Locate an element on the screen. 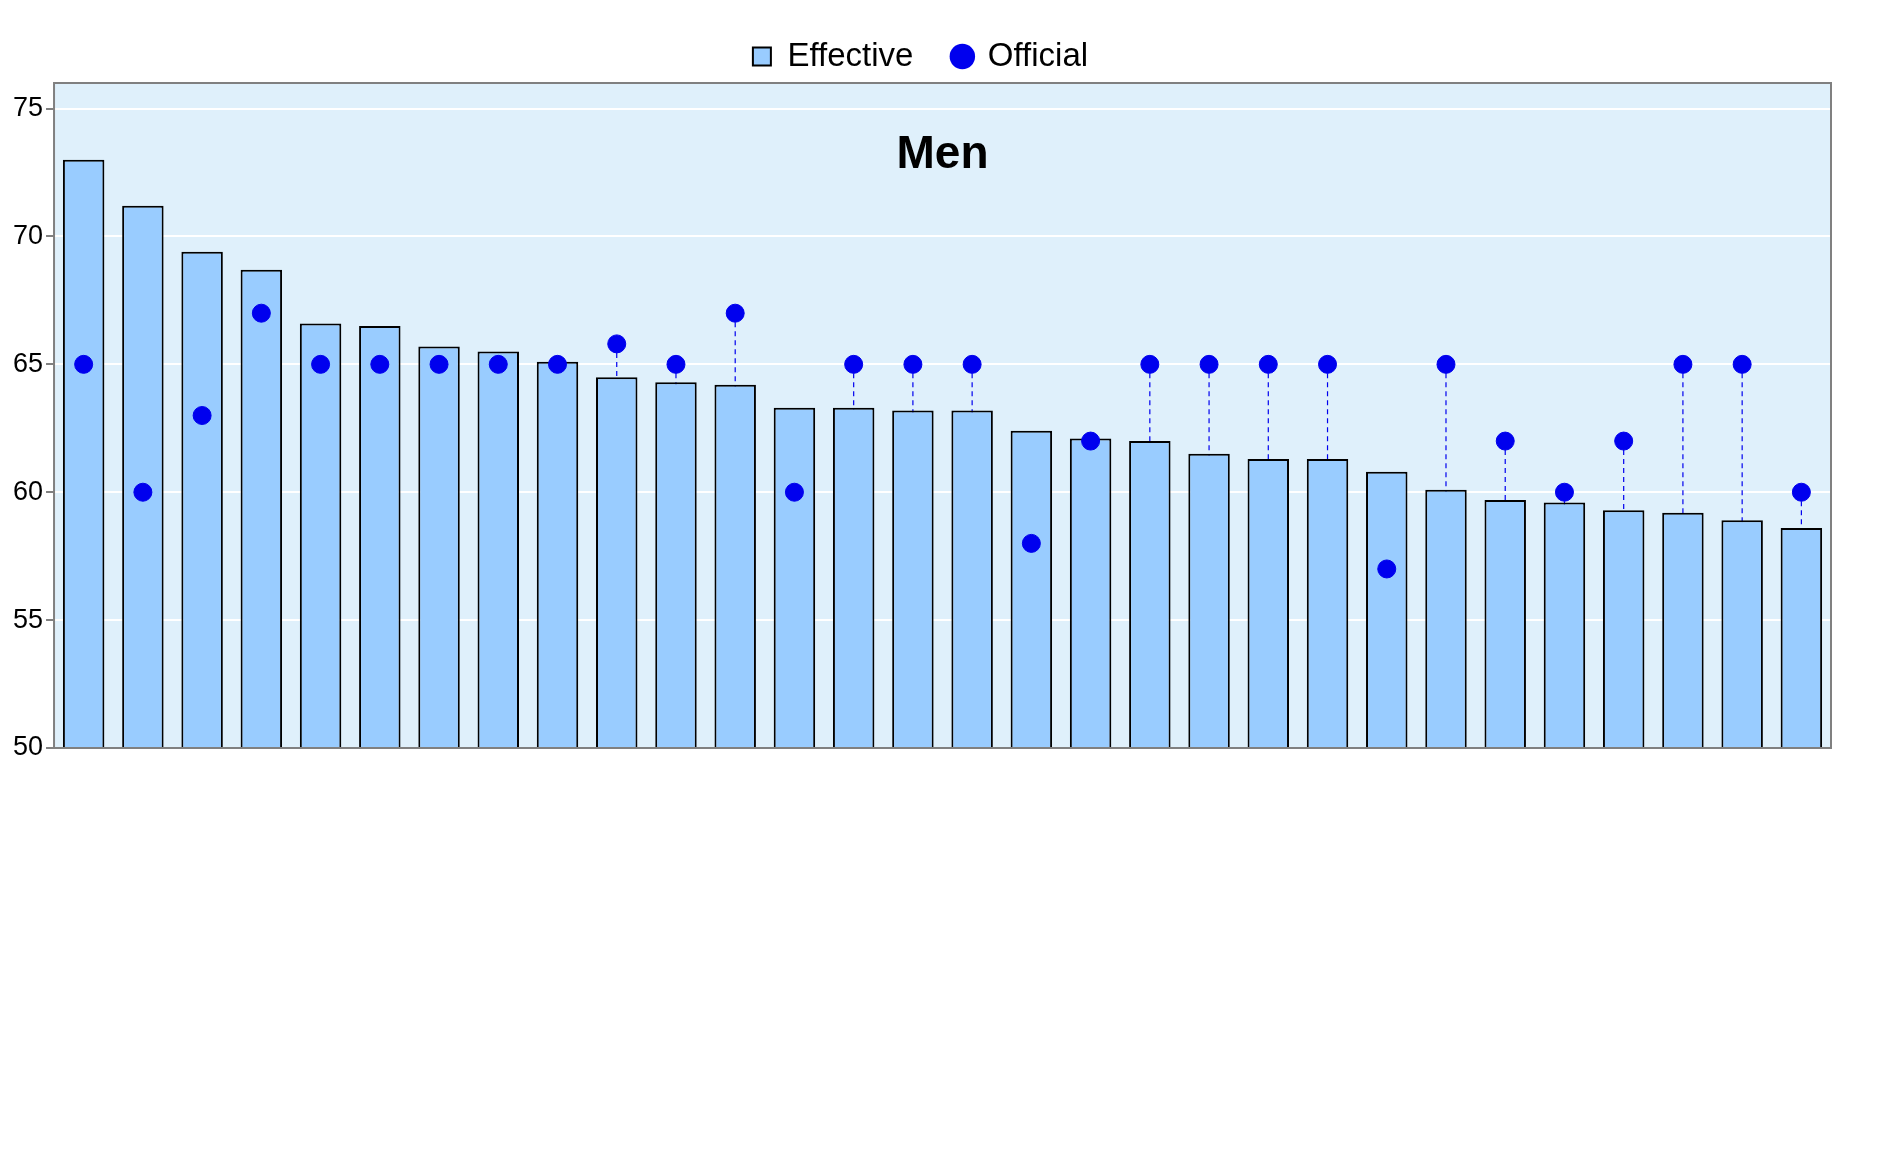  legend-label: Official is located at coordinates (1038, 54).